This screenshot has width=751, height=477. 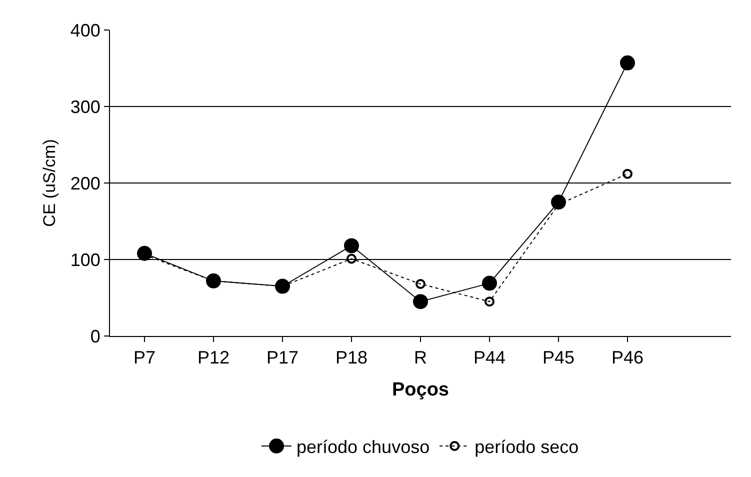 I want to click on x-axis-title: Poços, so click(x=421, y=389).